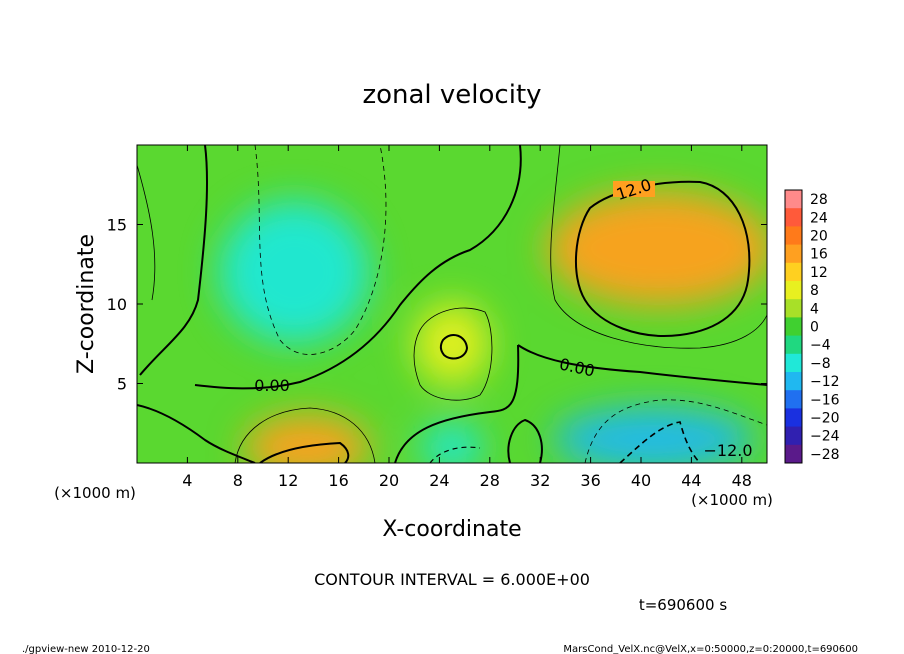  I want to click on colorbar-label: −24, so click(825, 437).